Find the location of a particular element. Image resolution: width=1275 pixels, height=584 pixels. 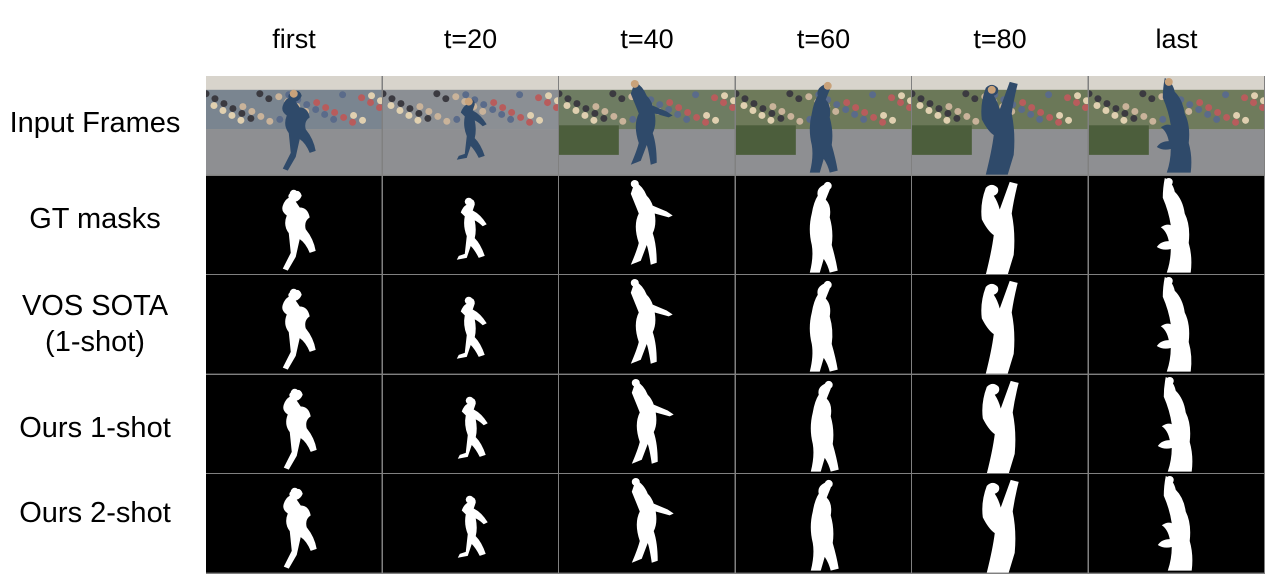

column-header: last is located at coordinates (1176, 39).